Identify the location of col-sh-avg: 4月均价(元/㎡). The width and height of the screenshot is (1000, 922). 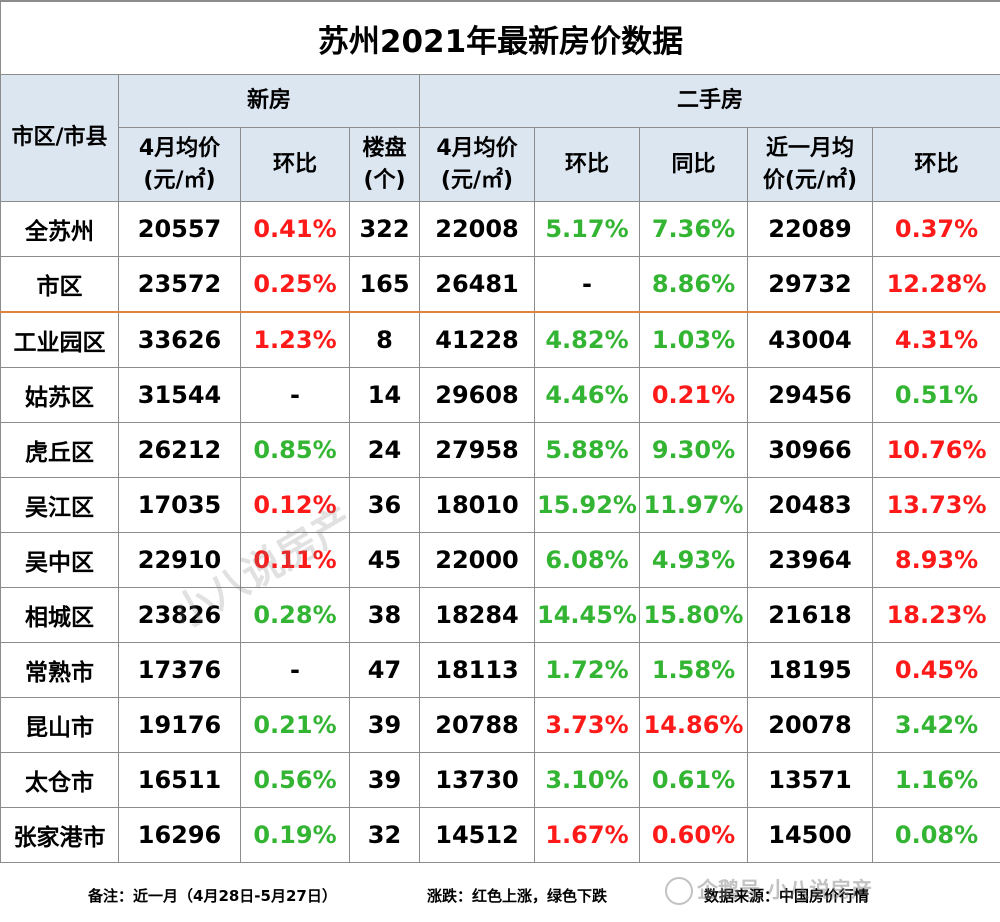
(477, 164).